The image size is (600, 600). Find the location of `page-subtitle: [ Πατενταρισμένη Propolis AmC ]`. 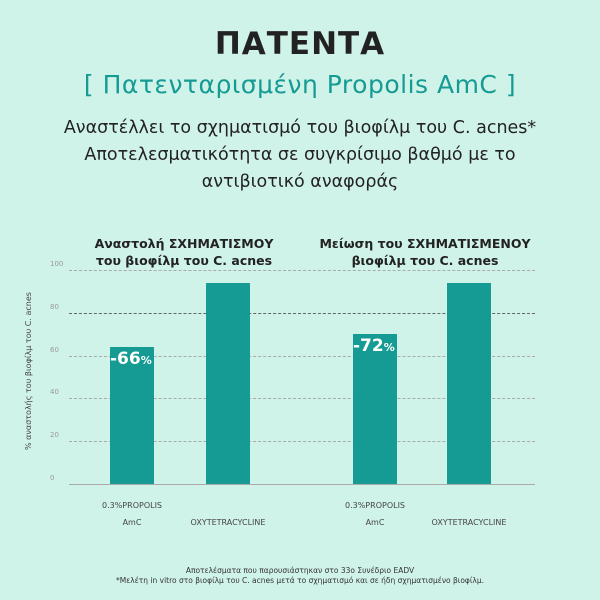

page-subtitle: [ Πατενταρισμένη Propolis AmC ] is located at coordinates (300, 84).